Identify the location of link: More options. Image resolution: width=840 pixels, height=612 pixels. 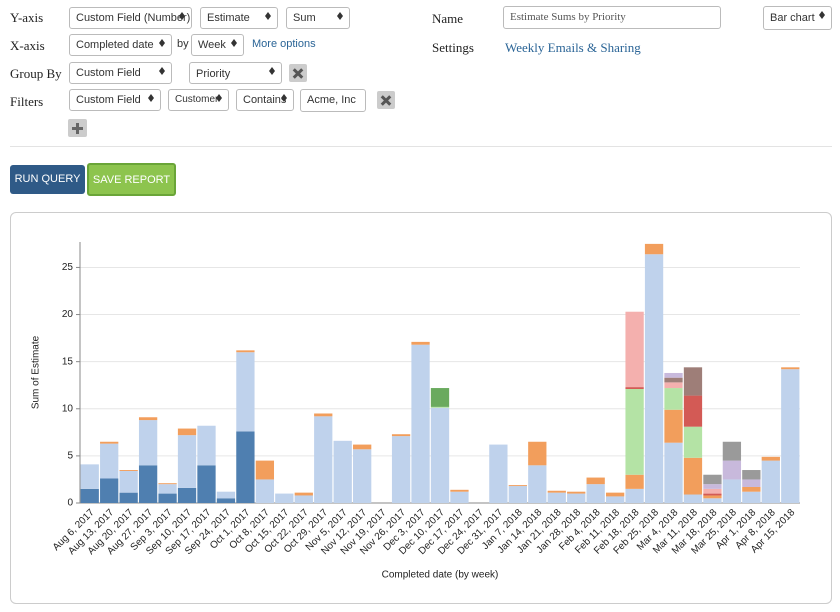
(284, 44).